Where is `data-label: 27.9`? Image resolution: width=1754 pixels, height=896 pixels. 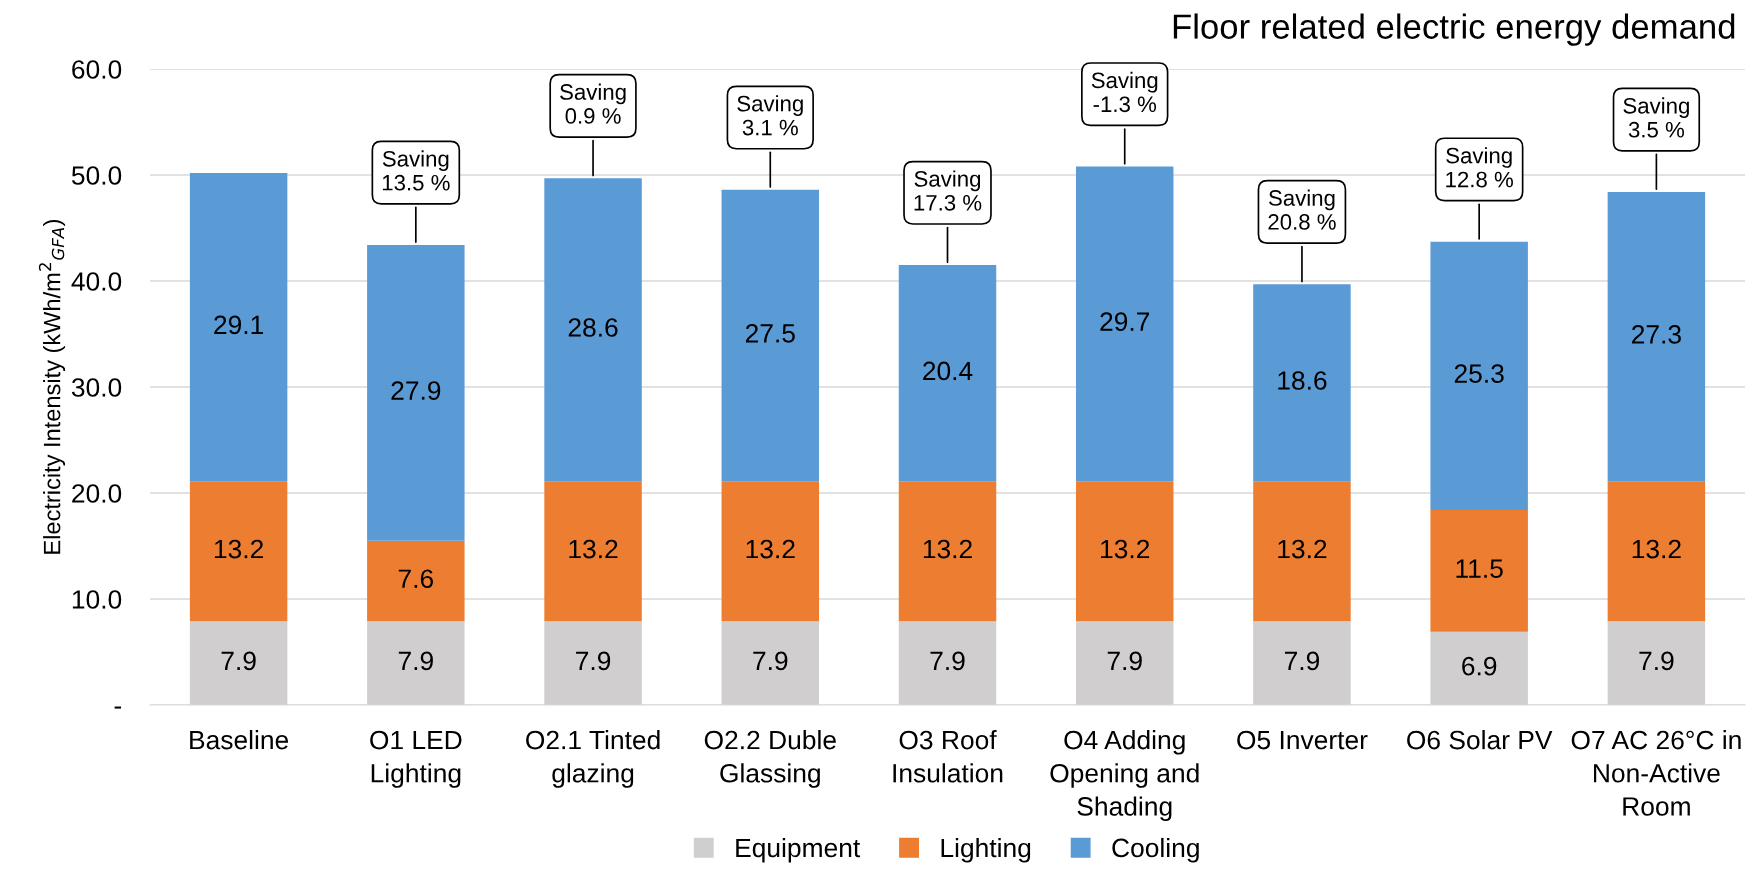
data-label: 27.9 is located at coordinates (416, 390).